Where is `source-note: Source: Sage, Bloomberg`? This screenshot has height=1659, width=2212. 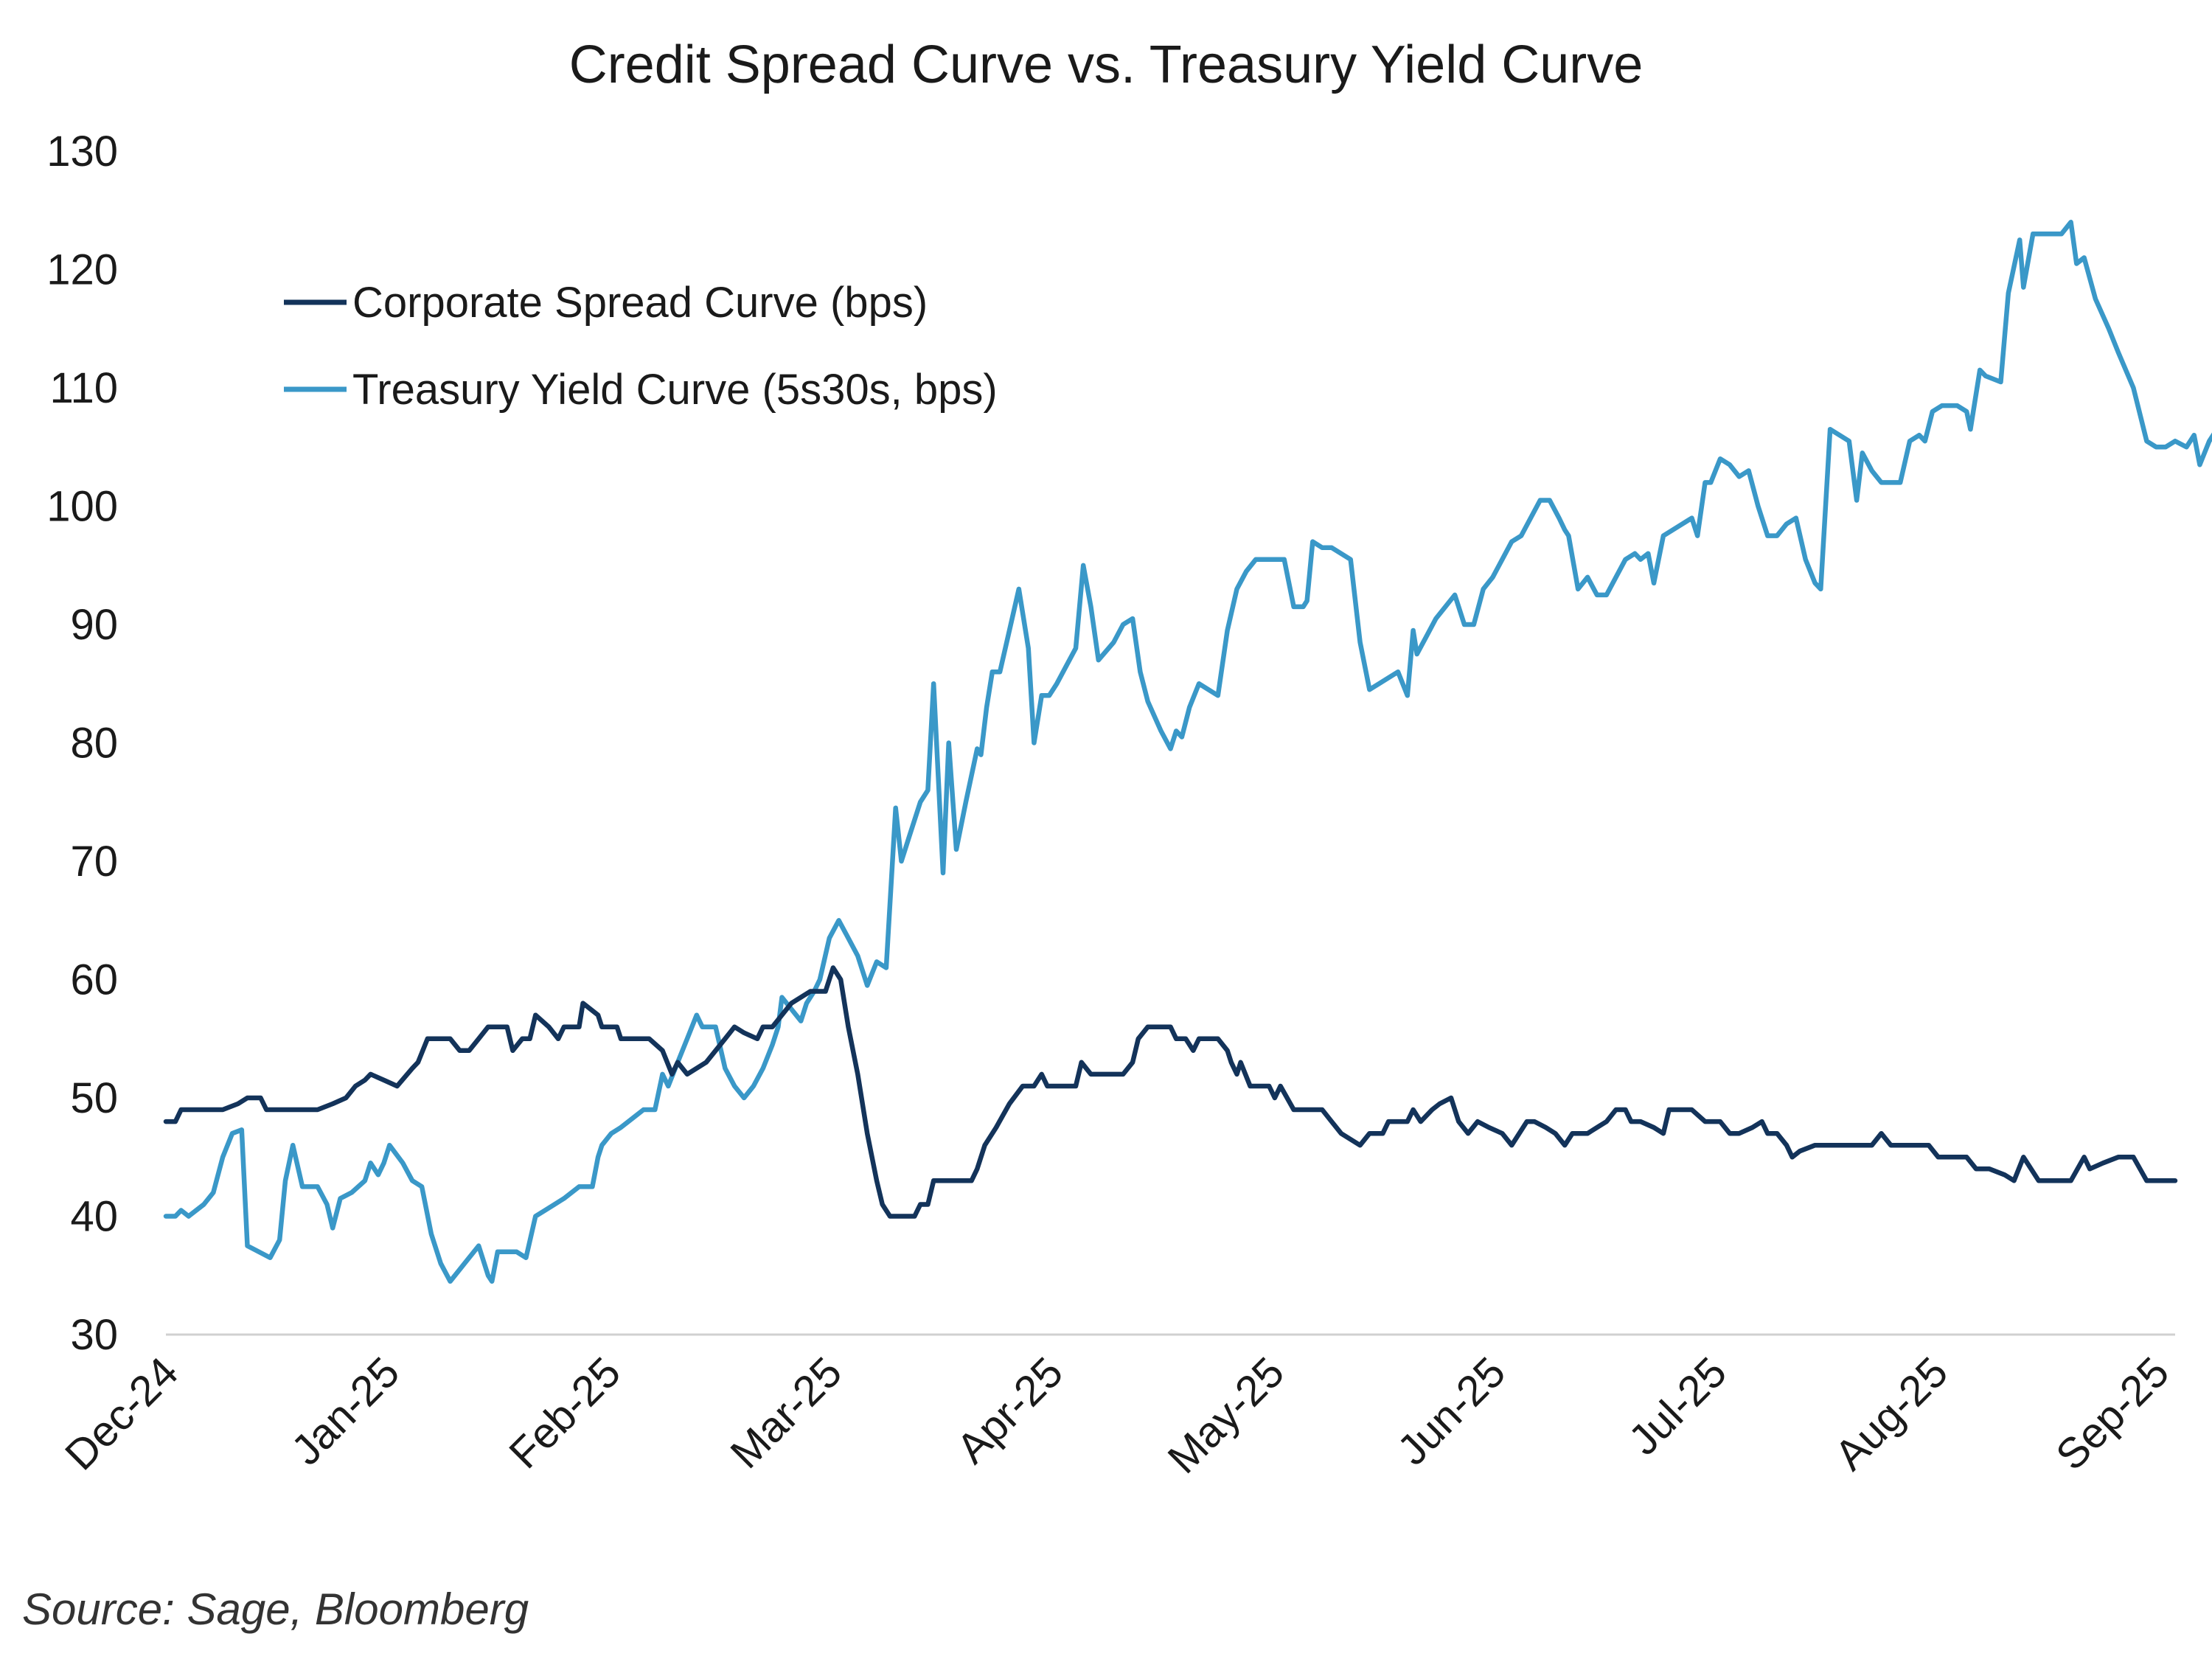 source-note: Source: Sage, Bloomberg is located at coordinates (275, 1609).